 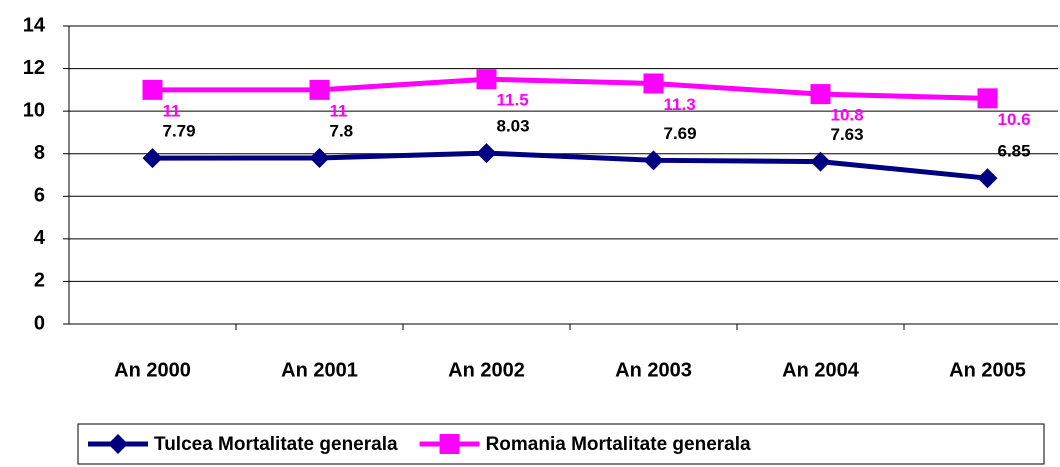 I want to click on x-tick-label: An 2004, so click(x=821, y=370).